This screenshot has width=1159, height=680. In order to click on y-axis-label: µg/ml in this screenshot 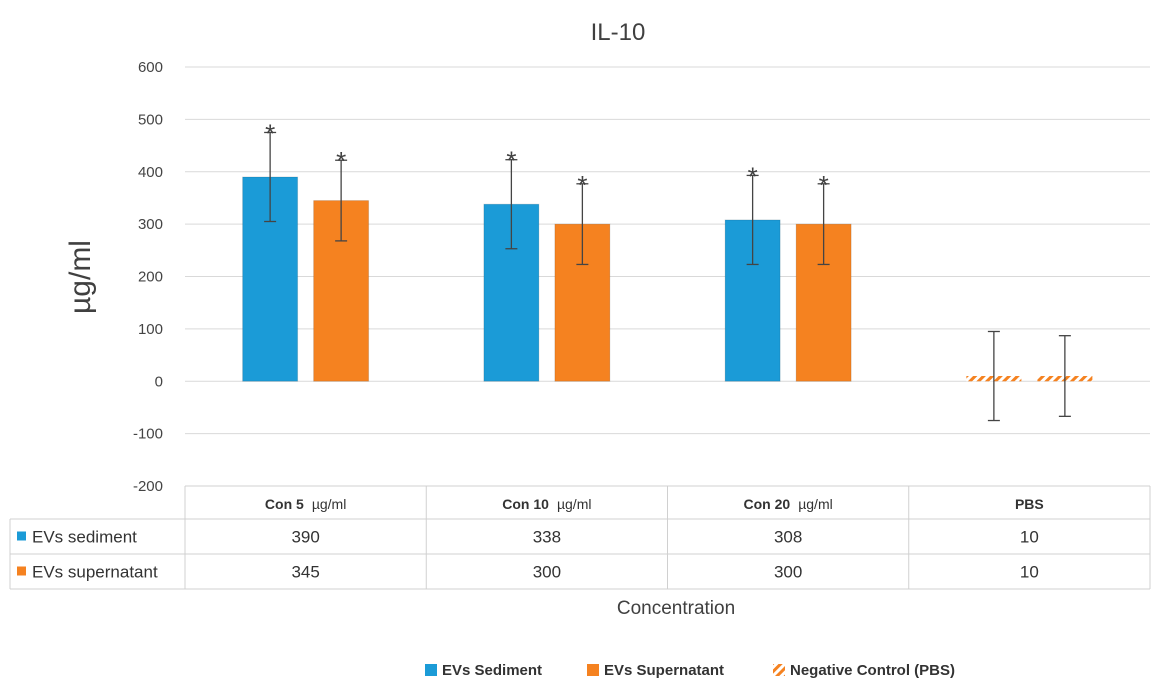, I will do `click(80, 277)`.